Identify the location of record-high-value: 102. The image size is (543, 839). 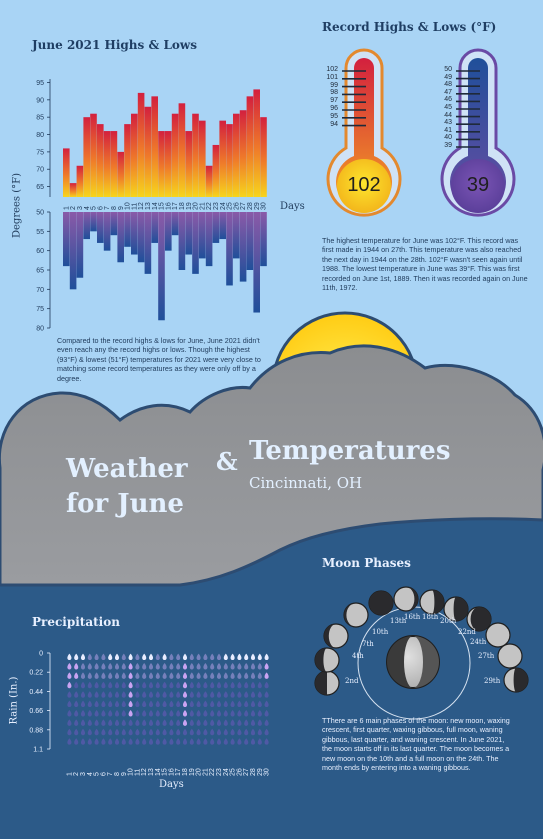
(364, 185).